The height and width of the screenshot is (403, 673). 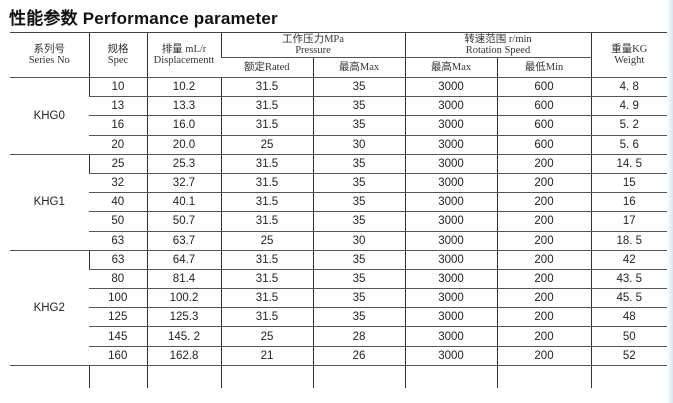 I want to click on weight-cell: 14. 5, so click(x=628, y=164).